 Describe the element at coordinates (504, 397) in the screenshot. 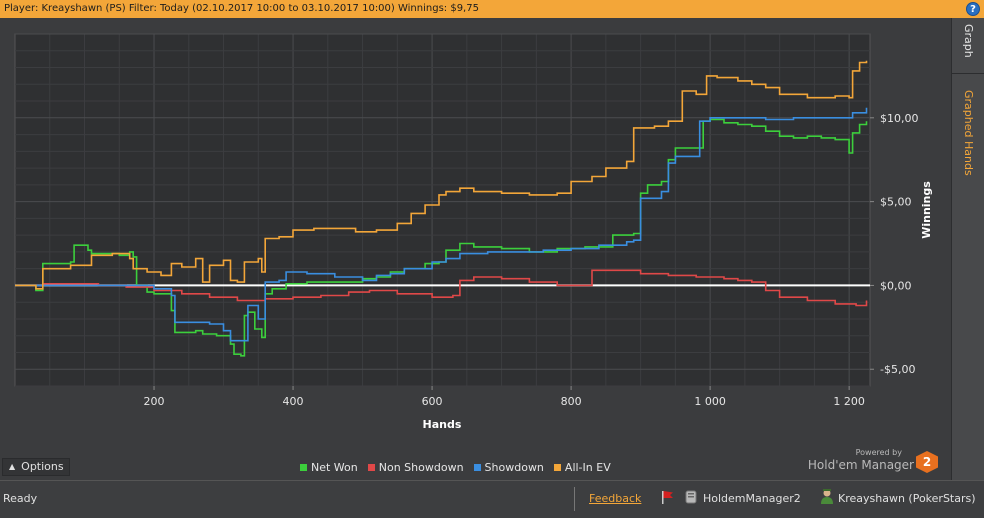

I see `x-axis-ticks: 200 400 600 800 1 000 1 200` at that location.